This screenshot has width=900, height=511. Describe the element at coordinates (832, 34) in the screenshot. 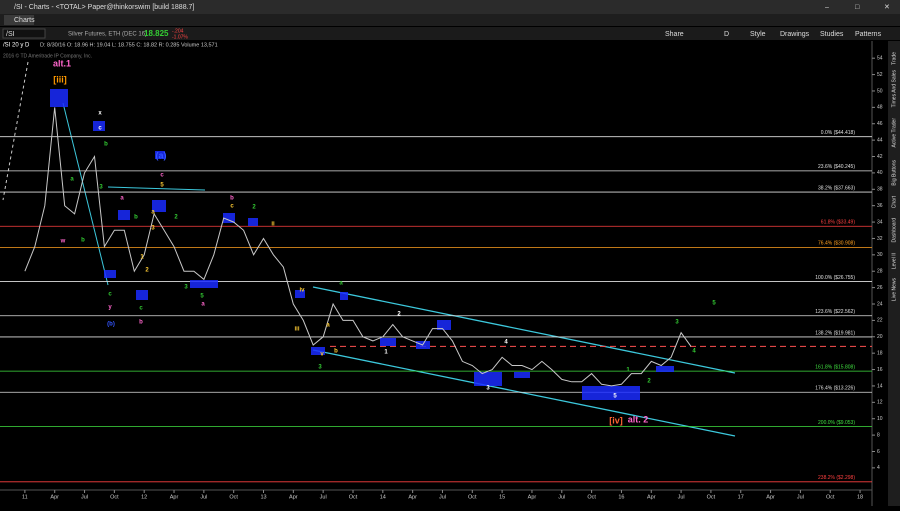

I see `toolbar-button: Studies` at that location.